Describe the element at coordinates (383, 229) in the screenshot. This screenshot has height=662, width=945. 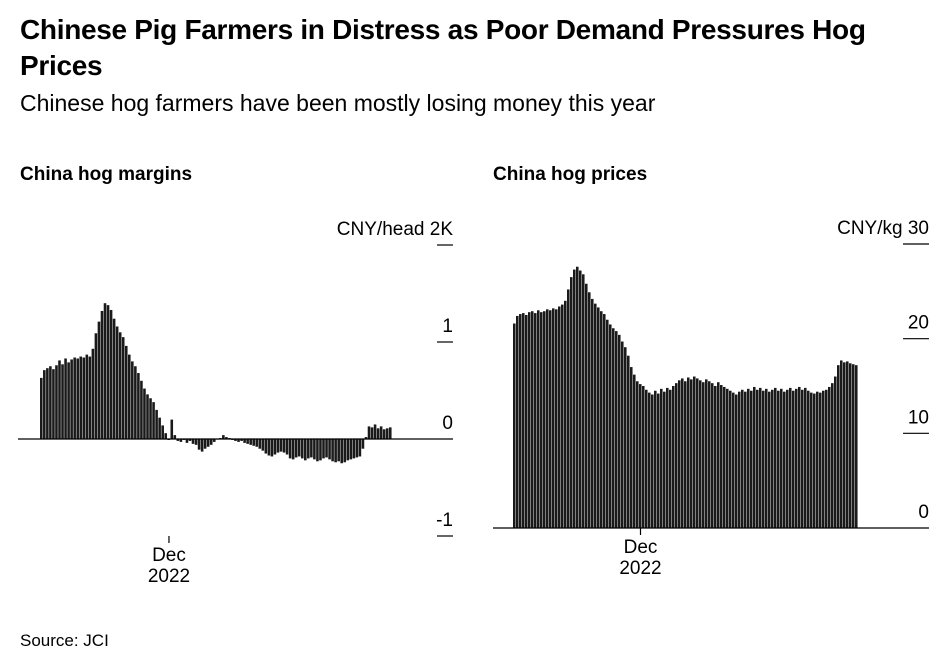
I see `margins-unit-label: CNY/head` at that location.